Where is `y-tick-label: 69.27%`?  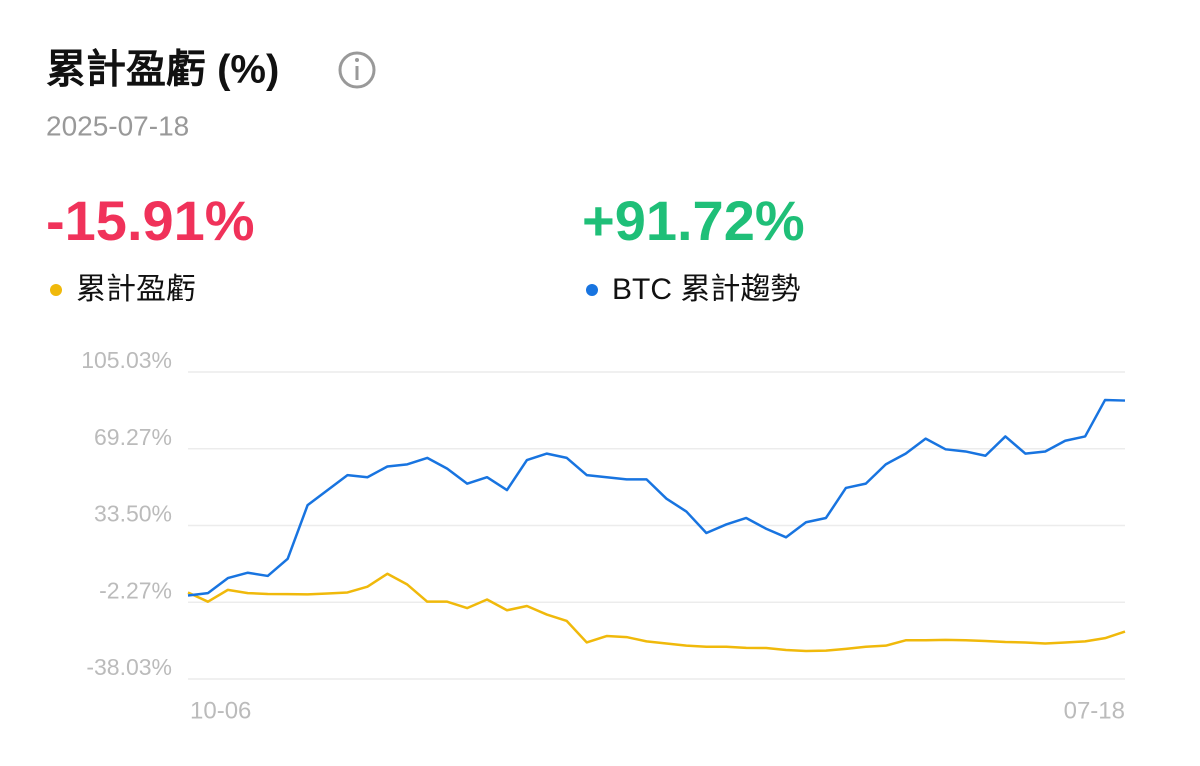
y-tick-label: 69.27% is located at coordinates (133, 437).